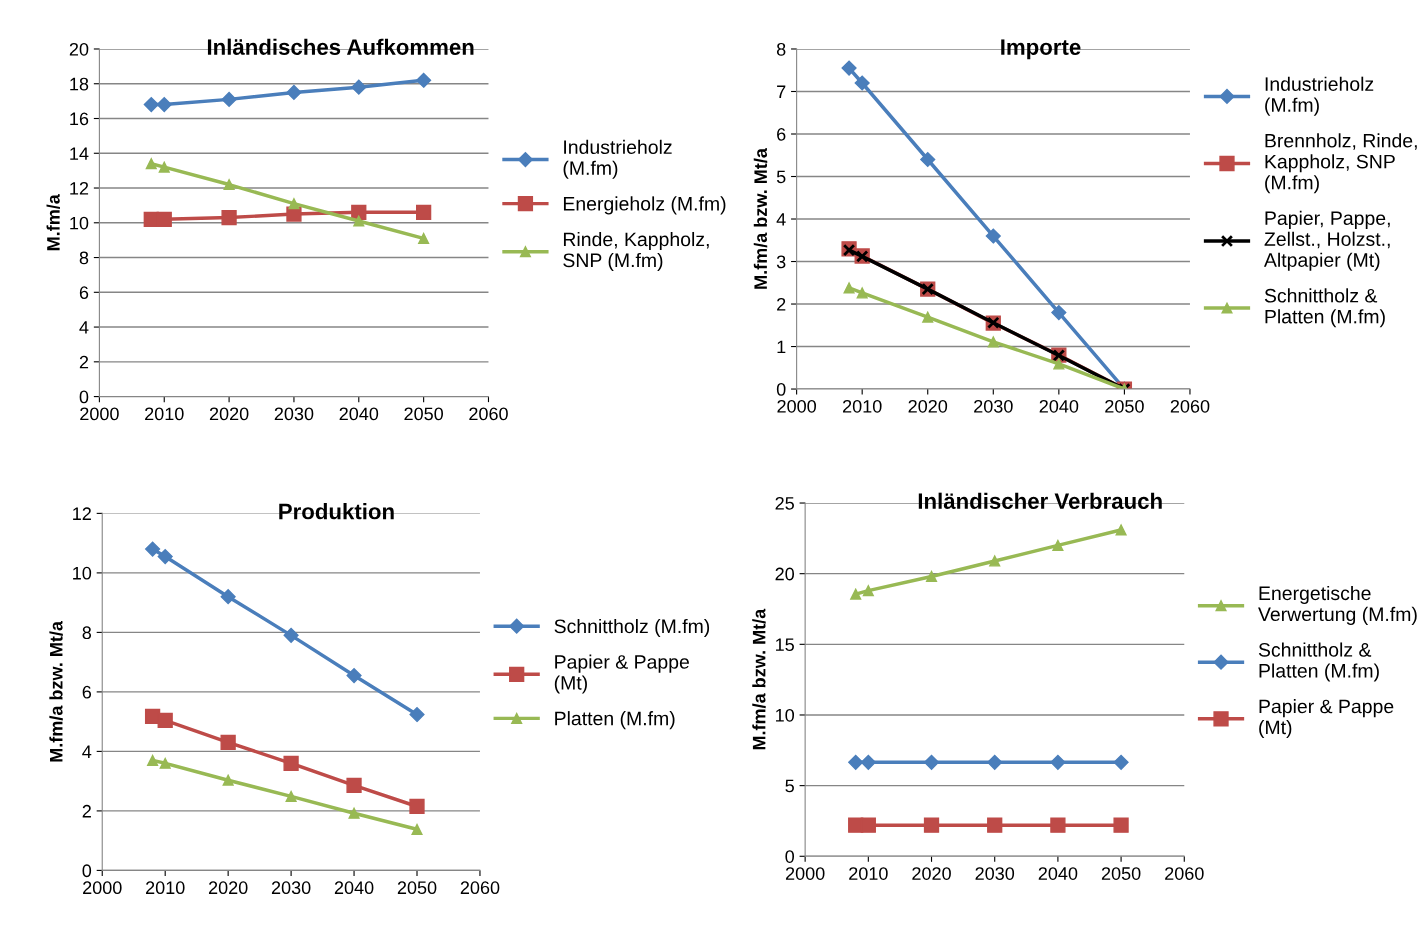 The width and height of the screenshot is (1420, 942). I want to click on legend-label: Brennholz, Rinde, Kappholz, SNP (M.fm), so click(1341, 163).